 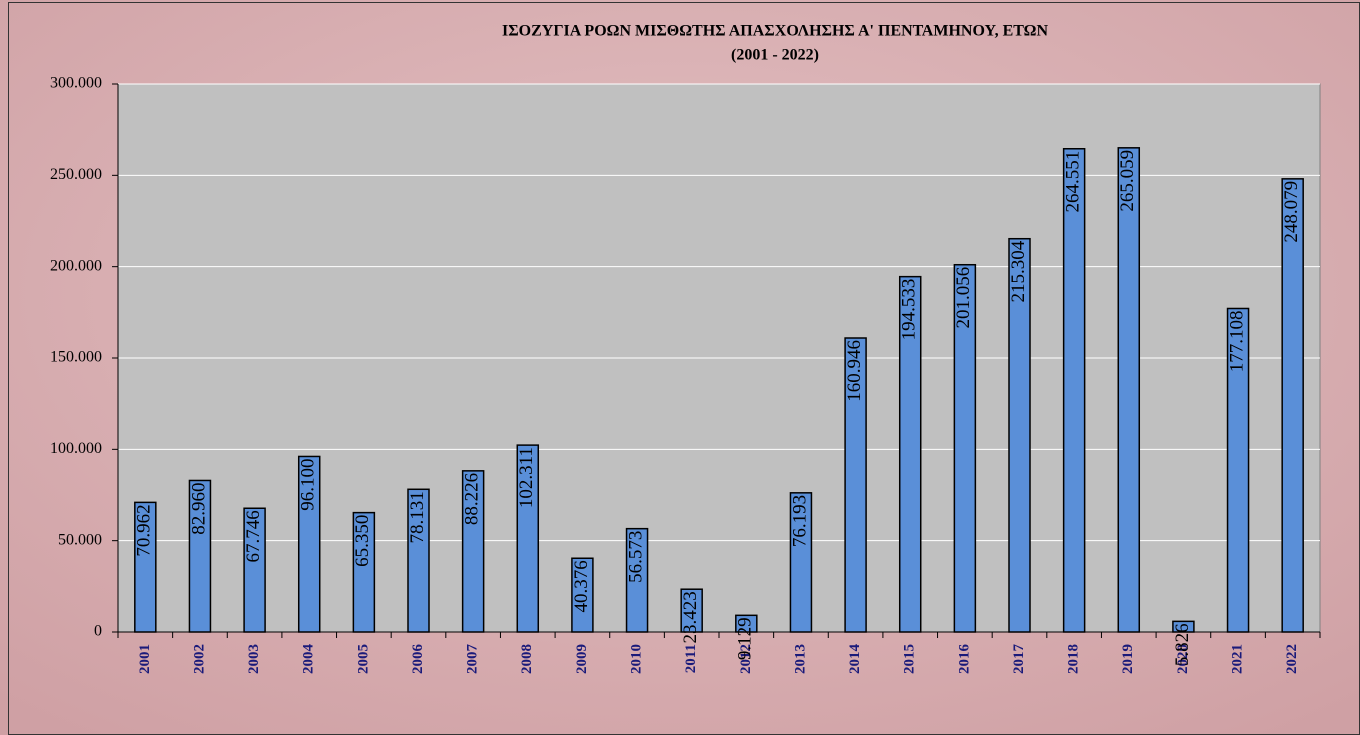 What do you see at coordinates (471, 499) in the screenshot?
I see `value-label: 88.226` at bounding box center [471, 499].